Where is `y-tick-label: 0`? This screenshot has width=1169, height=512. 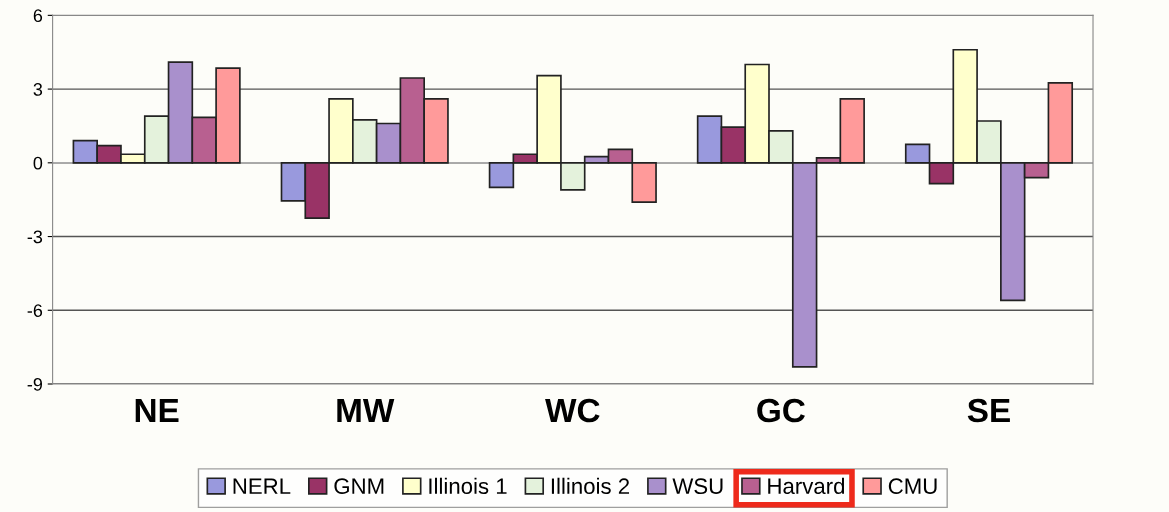 y-tick-label: 0 is located at coordinates (38, 163).